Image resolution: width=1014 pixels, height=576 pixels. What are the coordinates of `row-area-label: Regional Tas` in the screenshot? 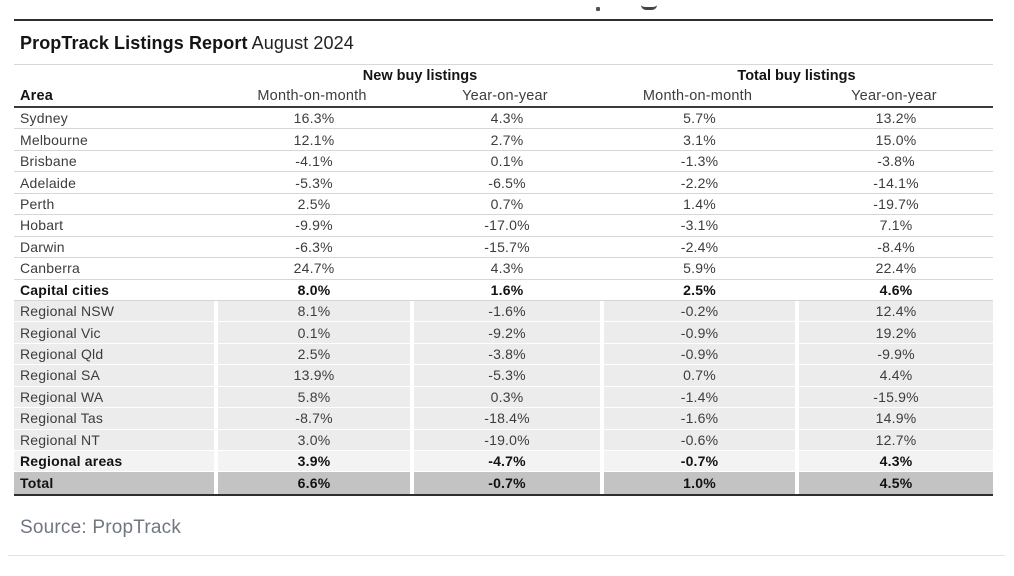 It's located at (62, 418).